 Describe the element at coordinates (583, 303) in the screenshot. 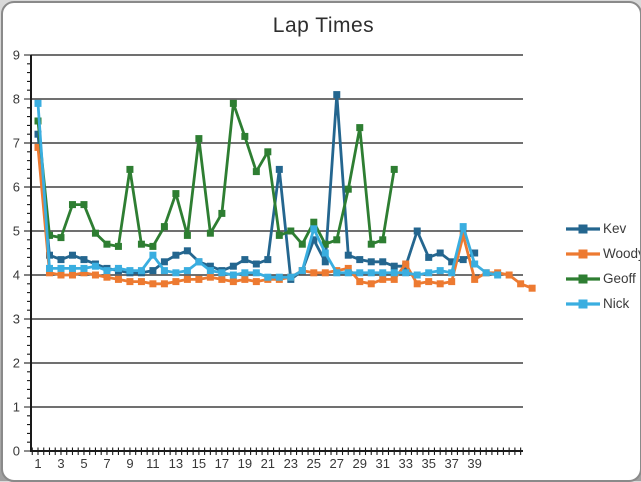

I see `nick-series-swatch-icon` at that location.